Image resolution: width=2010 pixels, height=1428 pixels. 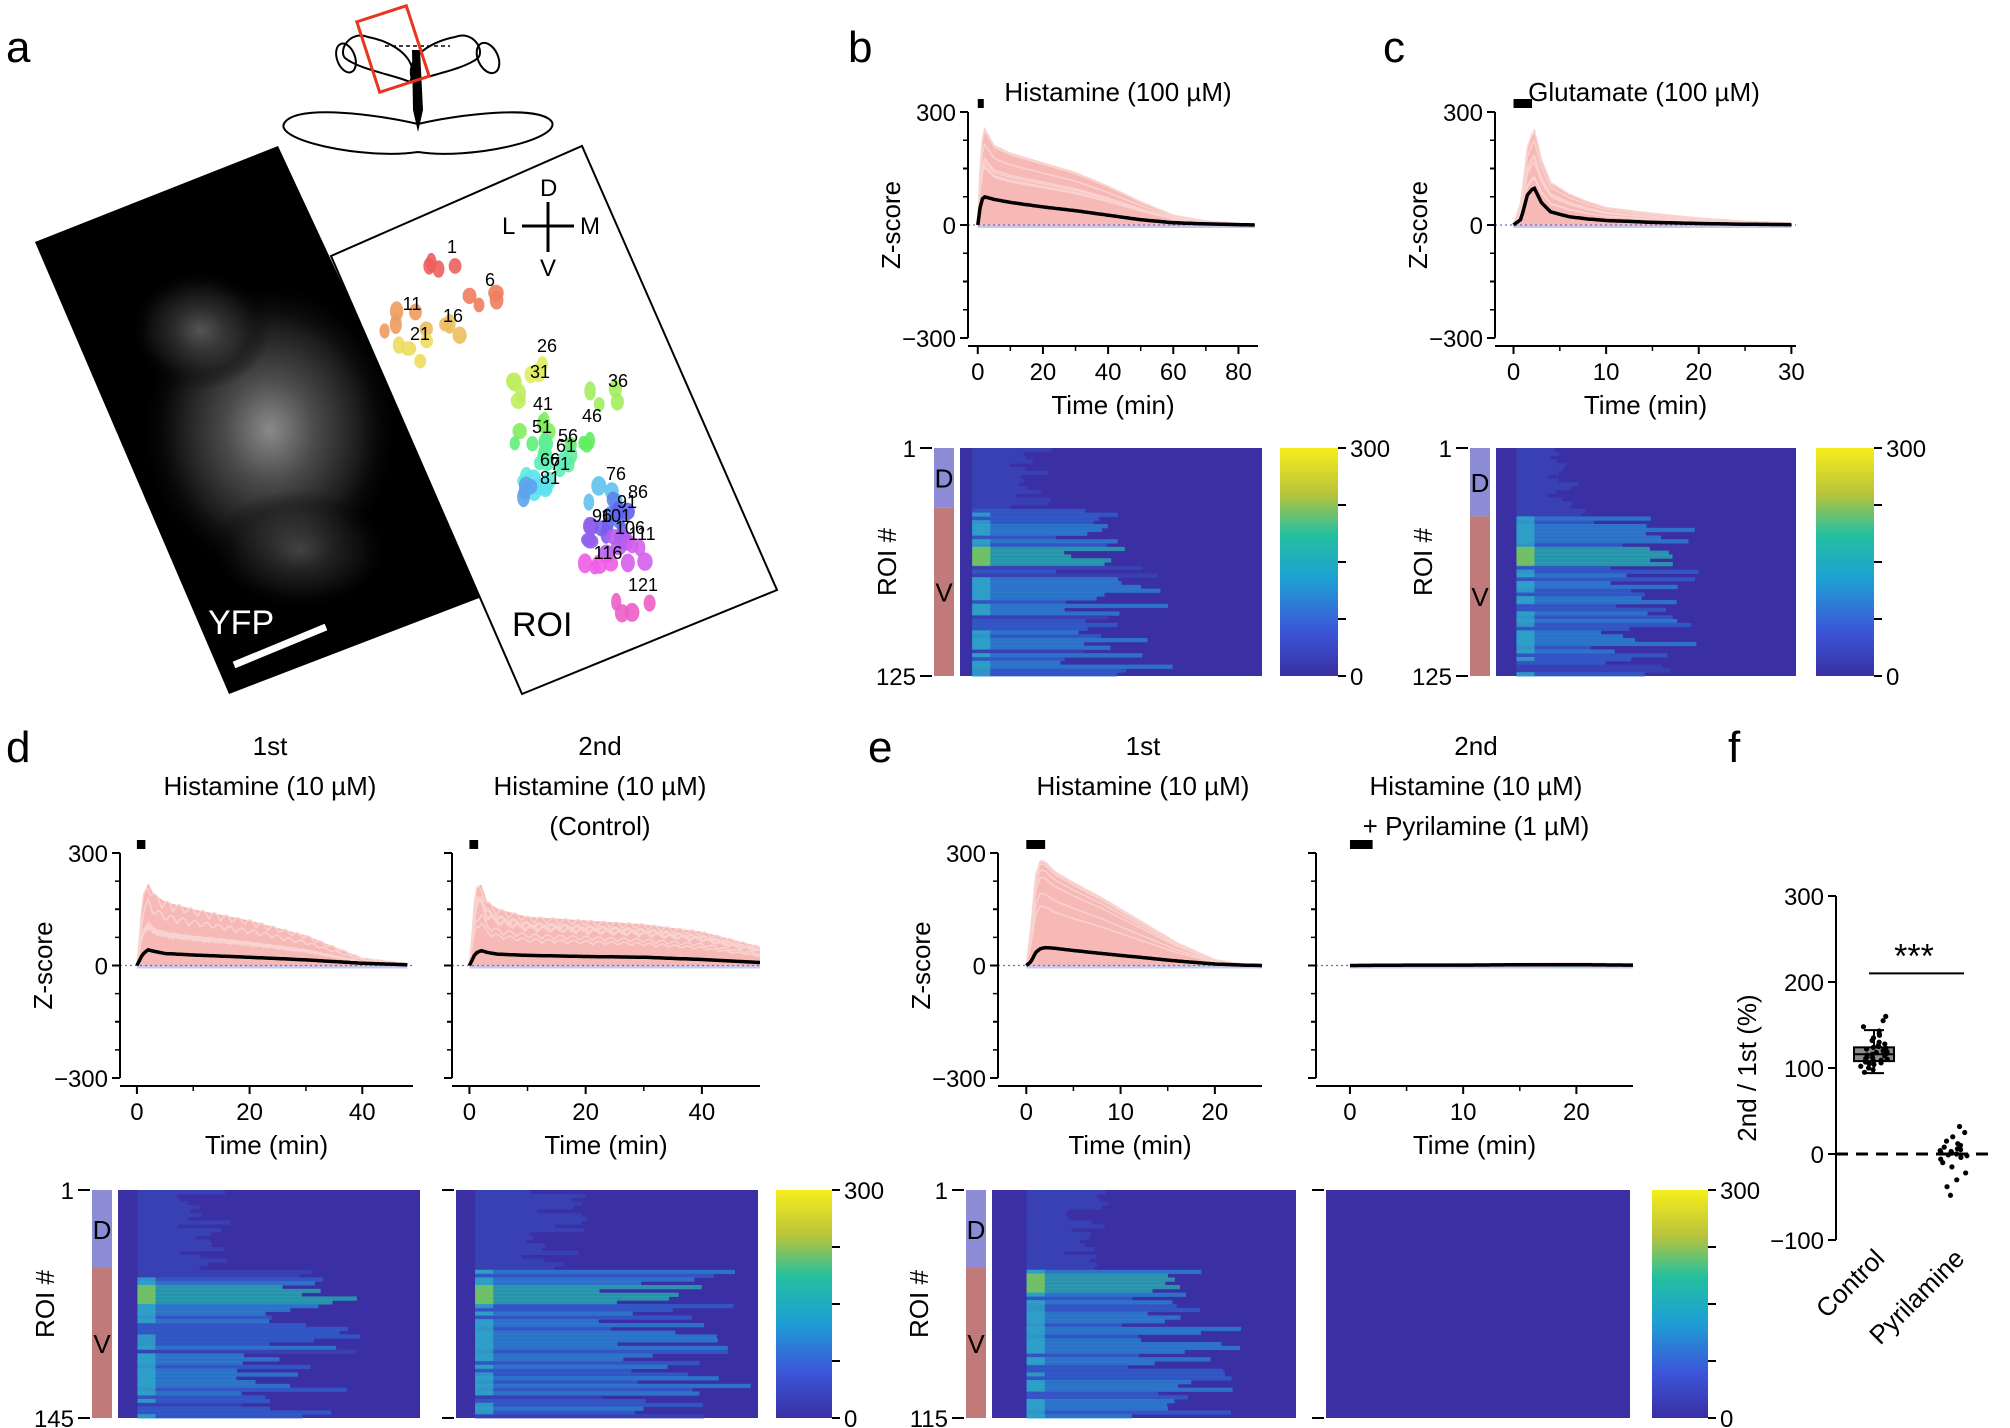 I want to click on x-tick-label: 40, so click(x=362, y=1112).